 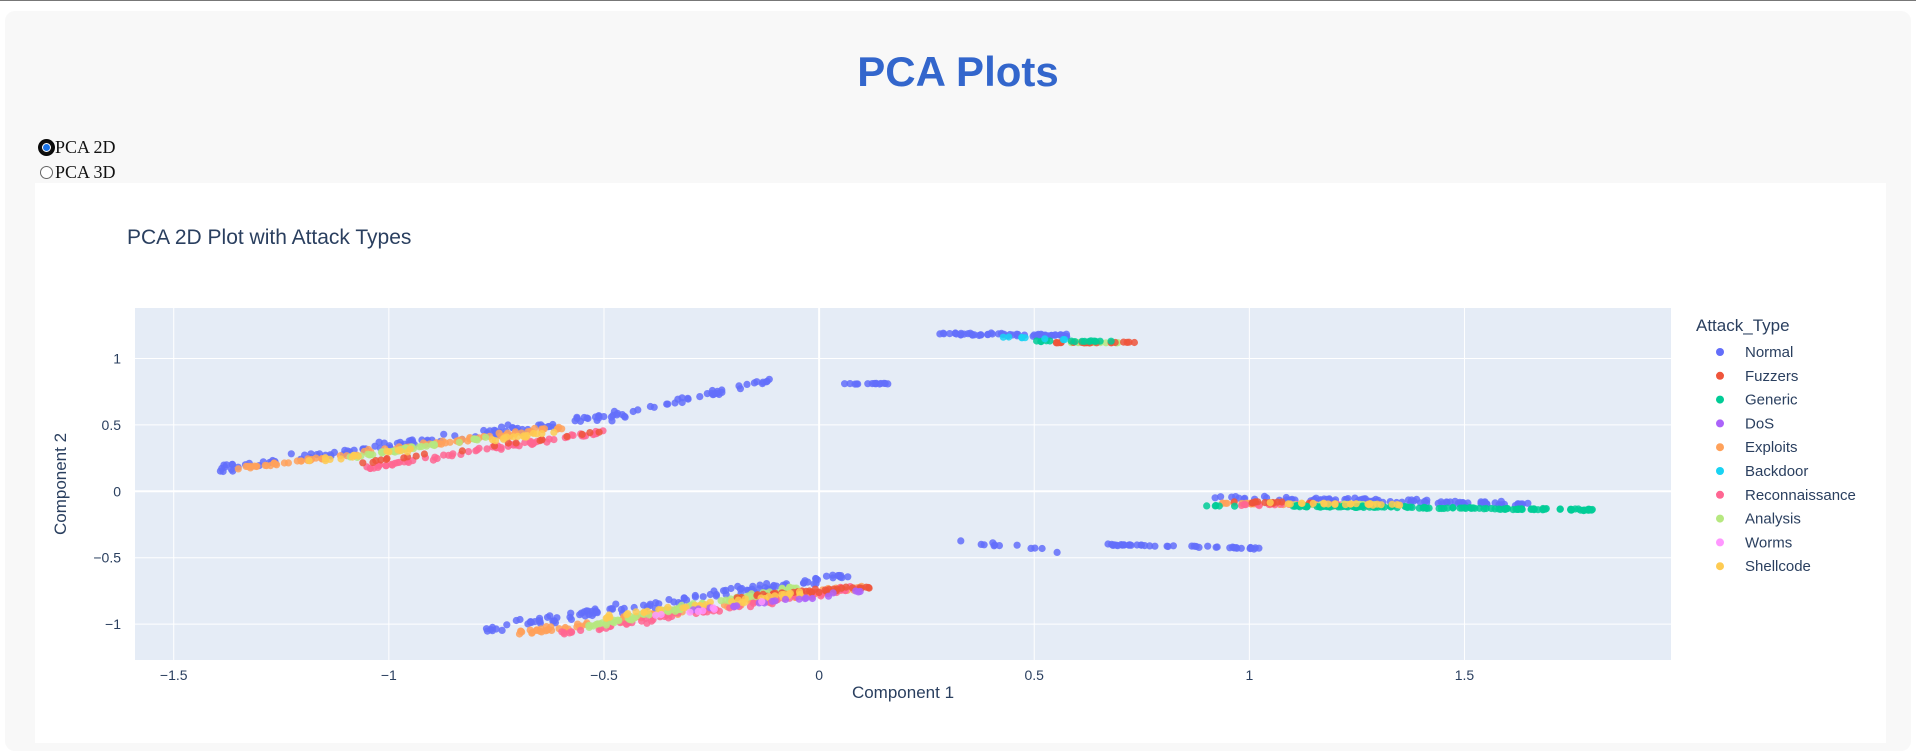 I want to click on legend-item-label: Shellcode, so click(x=1778, y=566).